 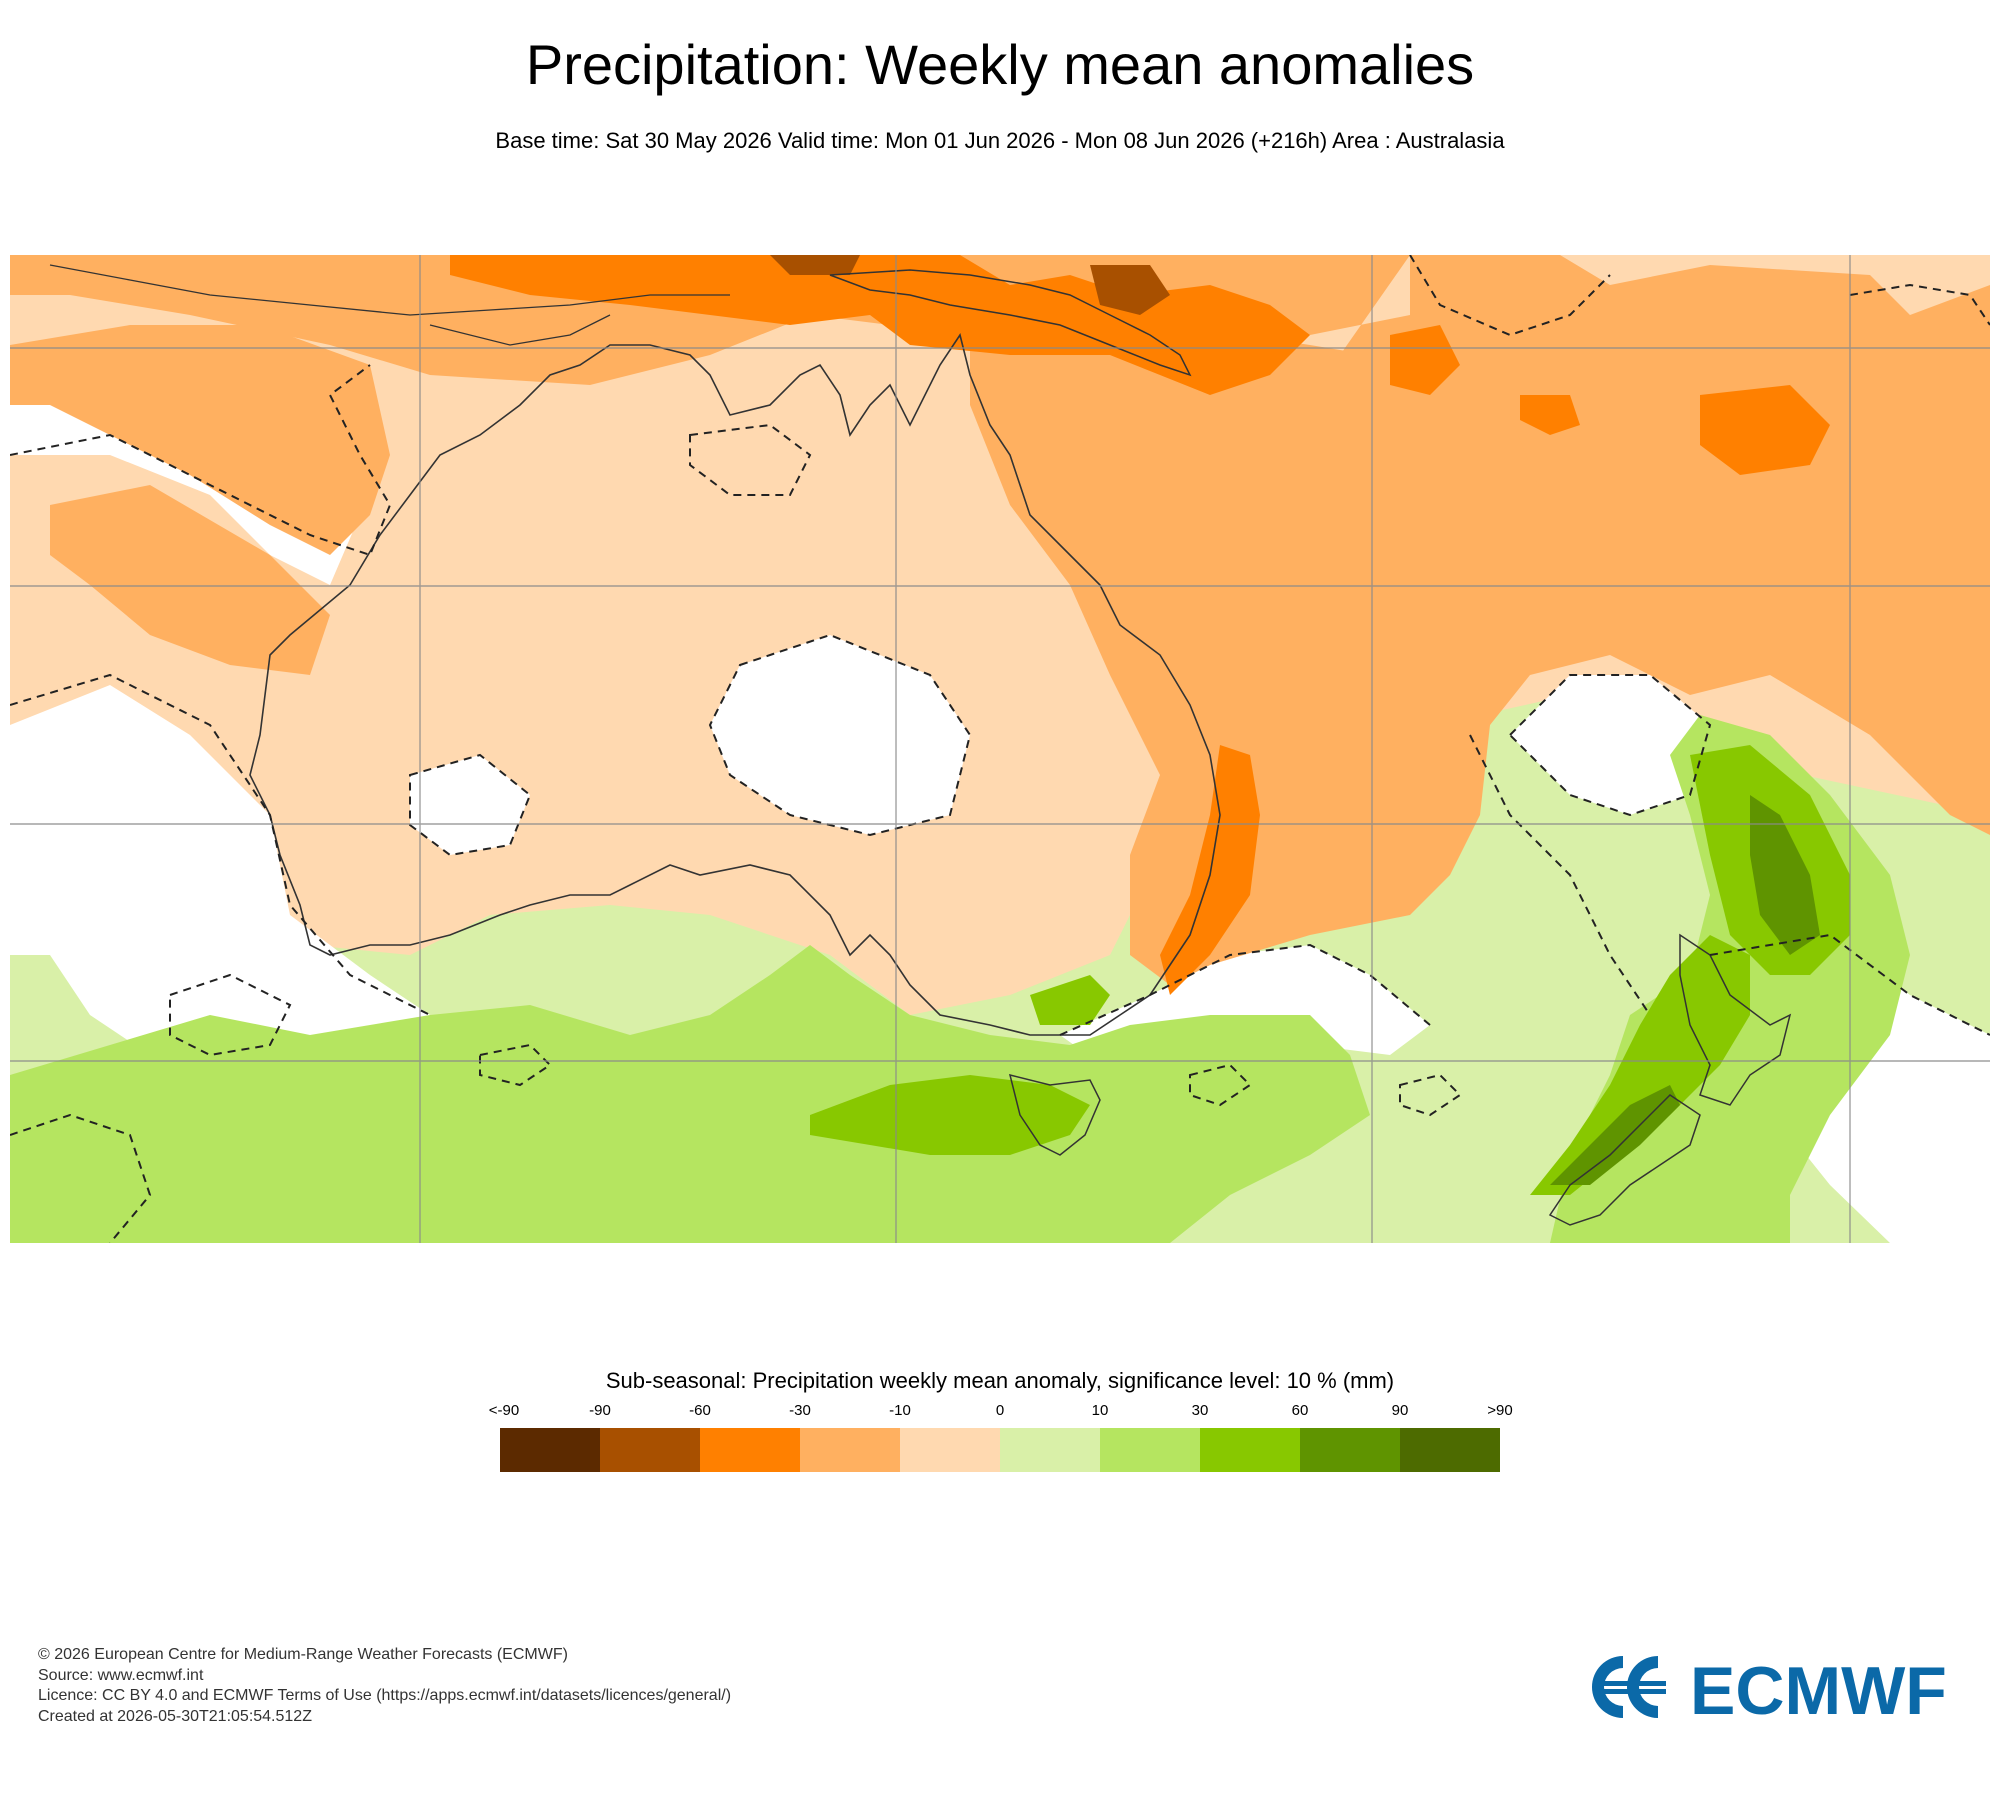 What do you see at coordinates (200, 440) in the screenshot?
I see `orange-30-west-indian-ocean` at bounding box center [200, 440].